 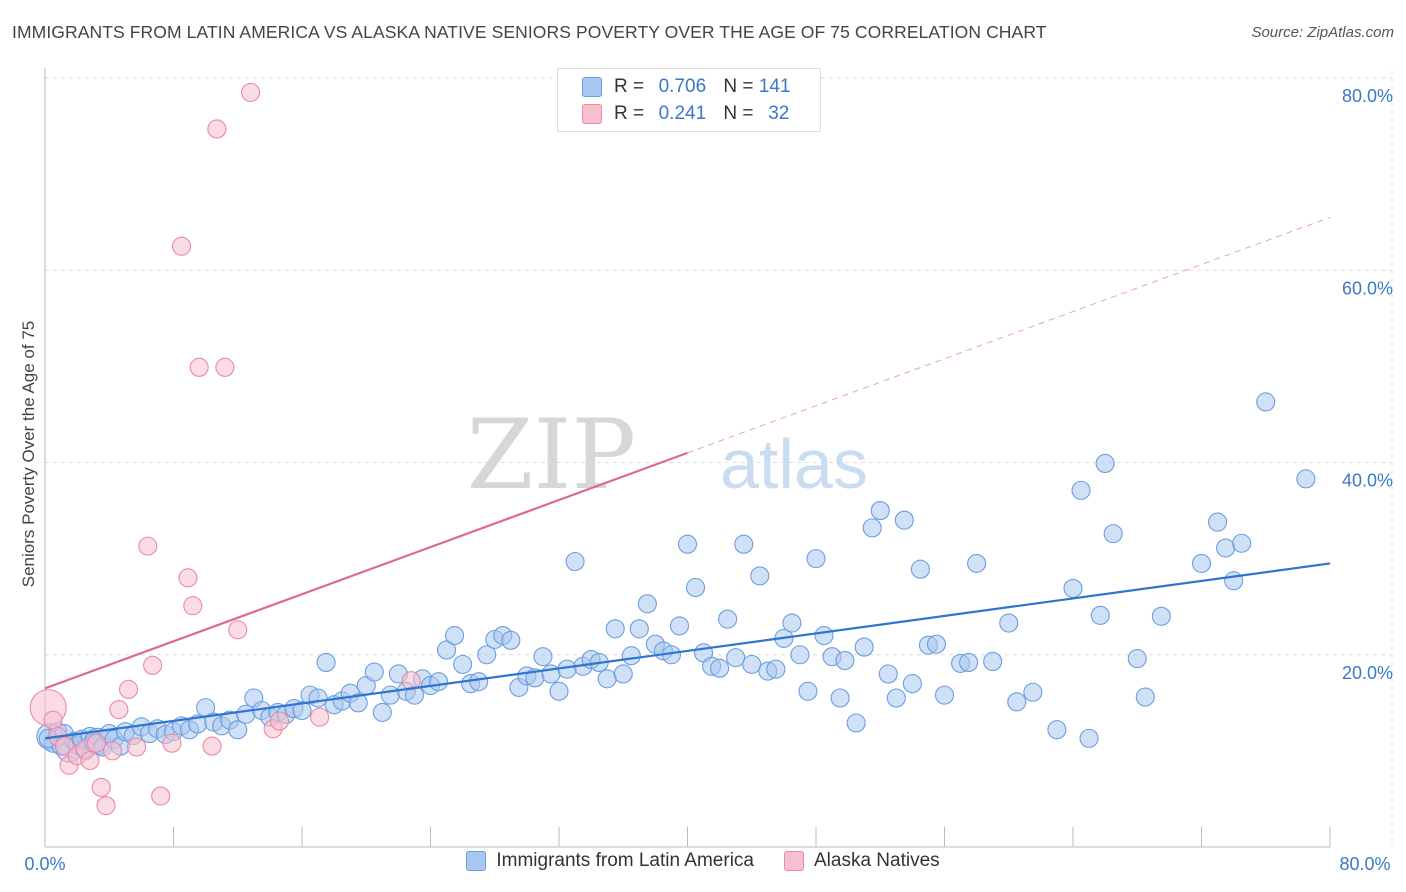 What do you see at coordinates (682, 113) in the screenshot?
I see `legend-r-value: 0.241` at bounding box center [682, 113].